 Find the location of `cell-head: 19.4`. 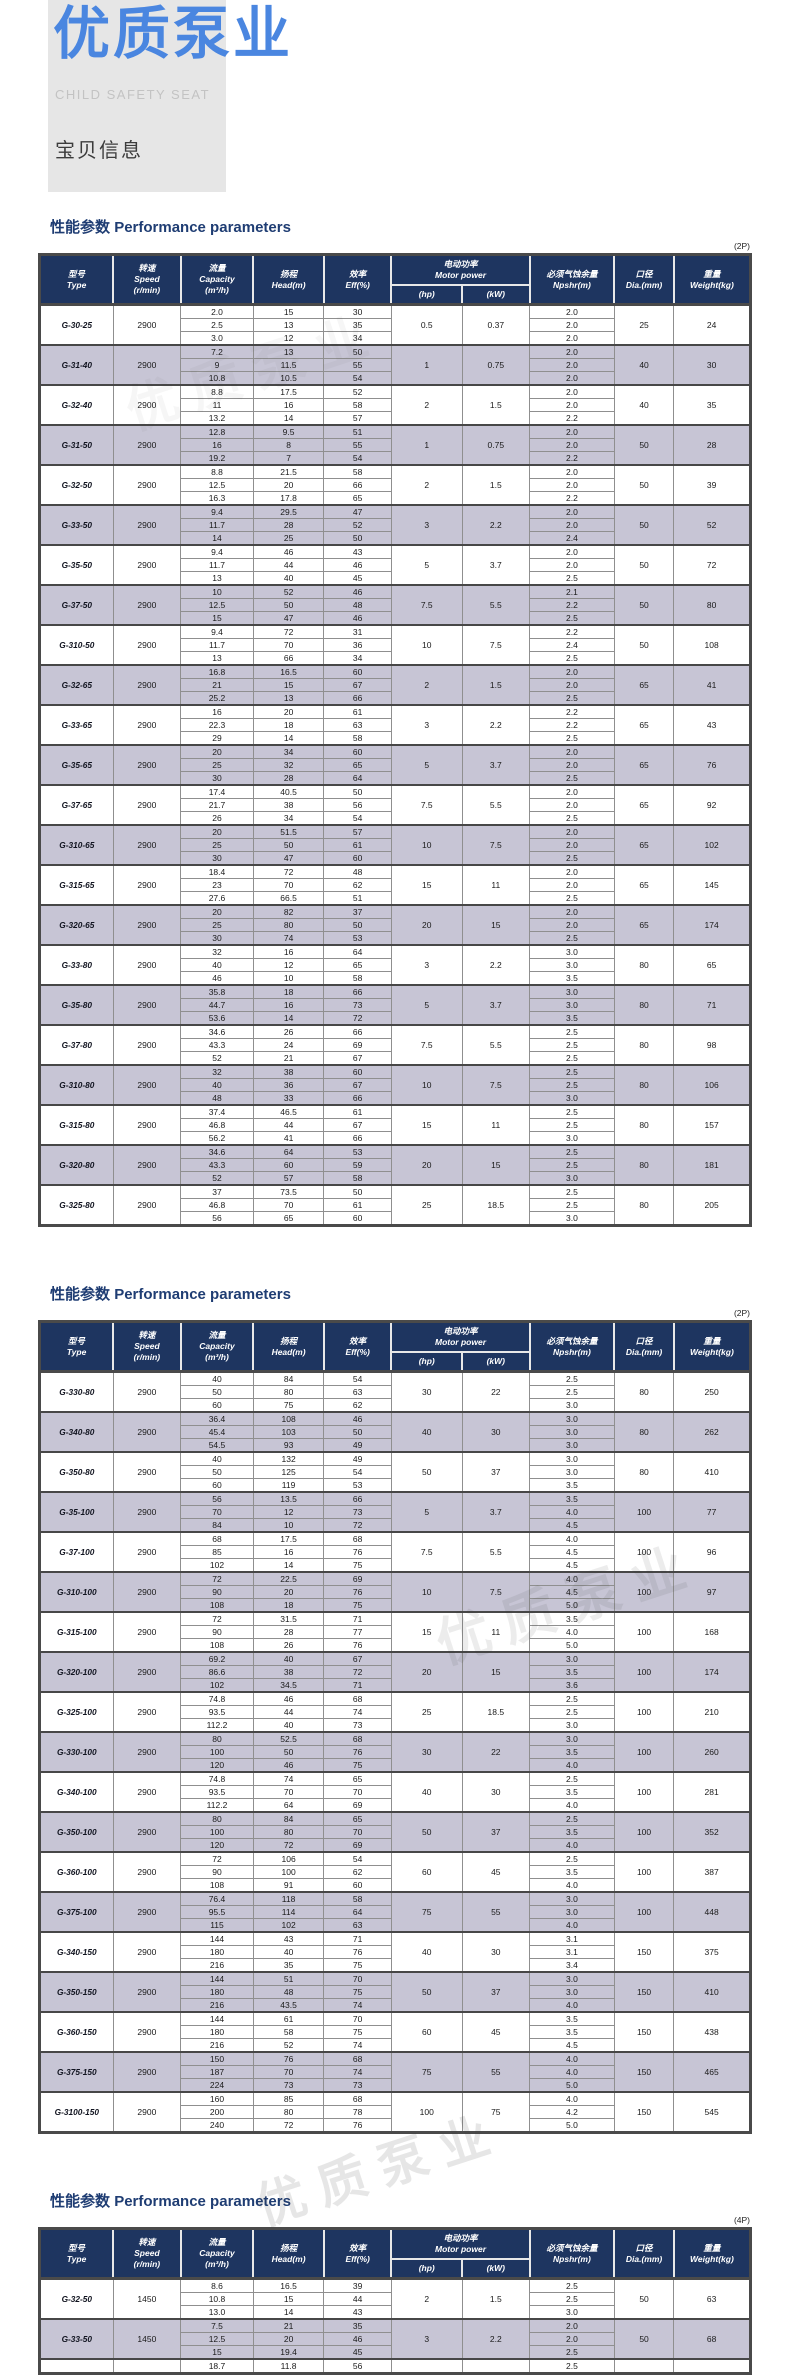

cell-head: 19.4 is located at coordinates (288, 2352).